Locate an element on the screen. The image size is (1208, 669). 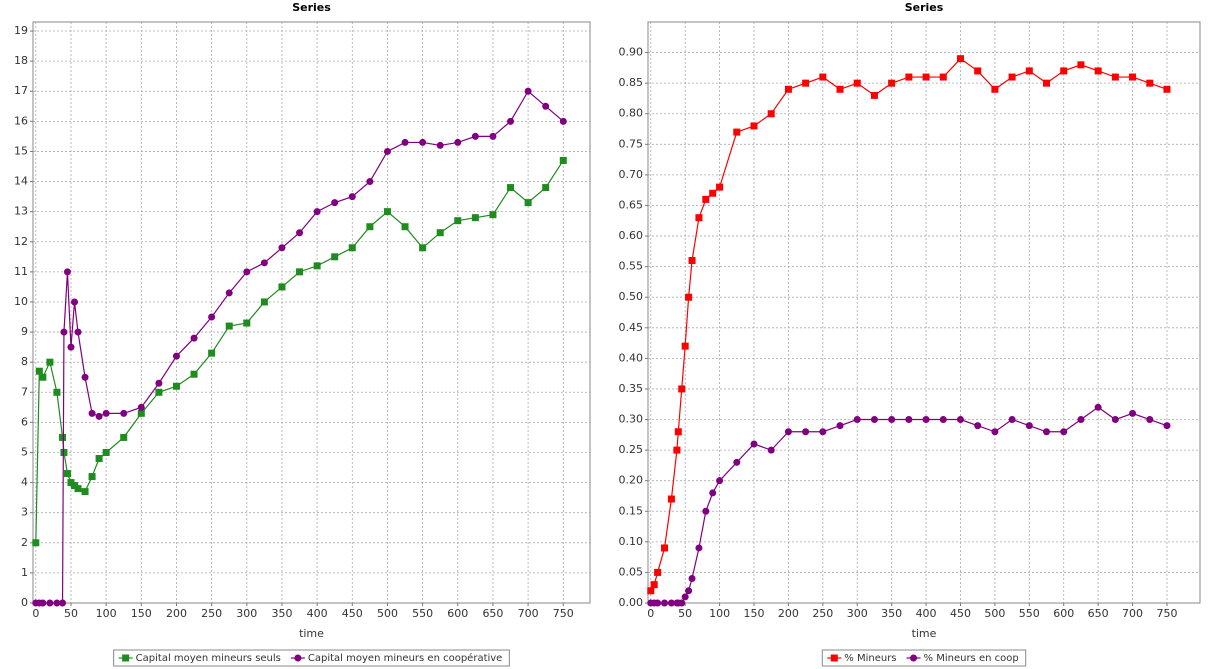
y-tick-label: 10 is located at coordinates (21, 301).